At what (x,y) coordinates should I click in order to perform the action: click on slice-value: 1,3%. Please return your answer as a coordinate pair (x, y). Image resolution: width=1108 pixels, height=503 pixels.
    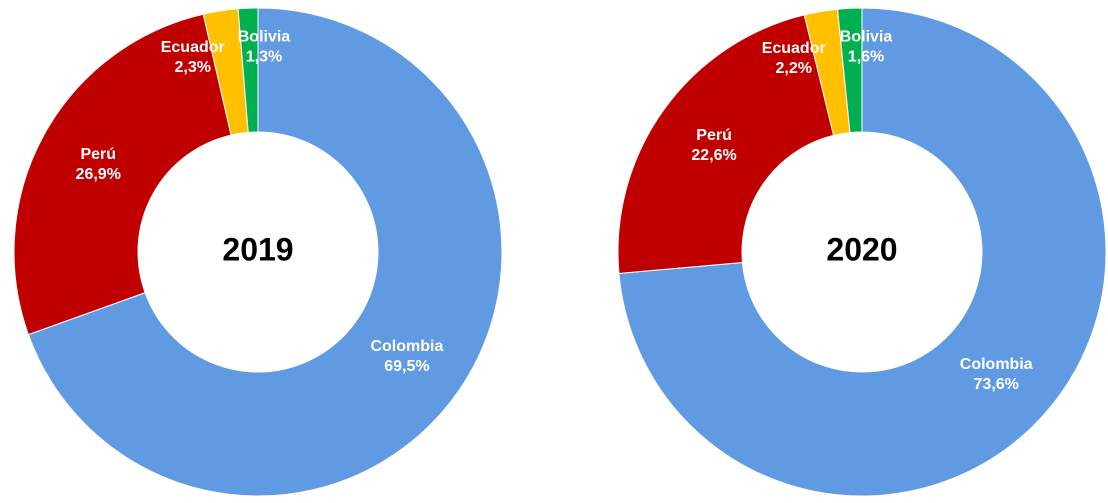
    Looking at the image, I should click on (264, 56).